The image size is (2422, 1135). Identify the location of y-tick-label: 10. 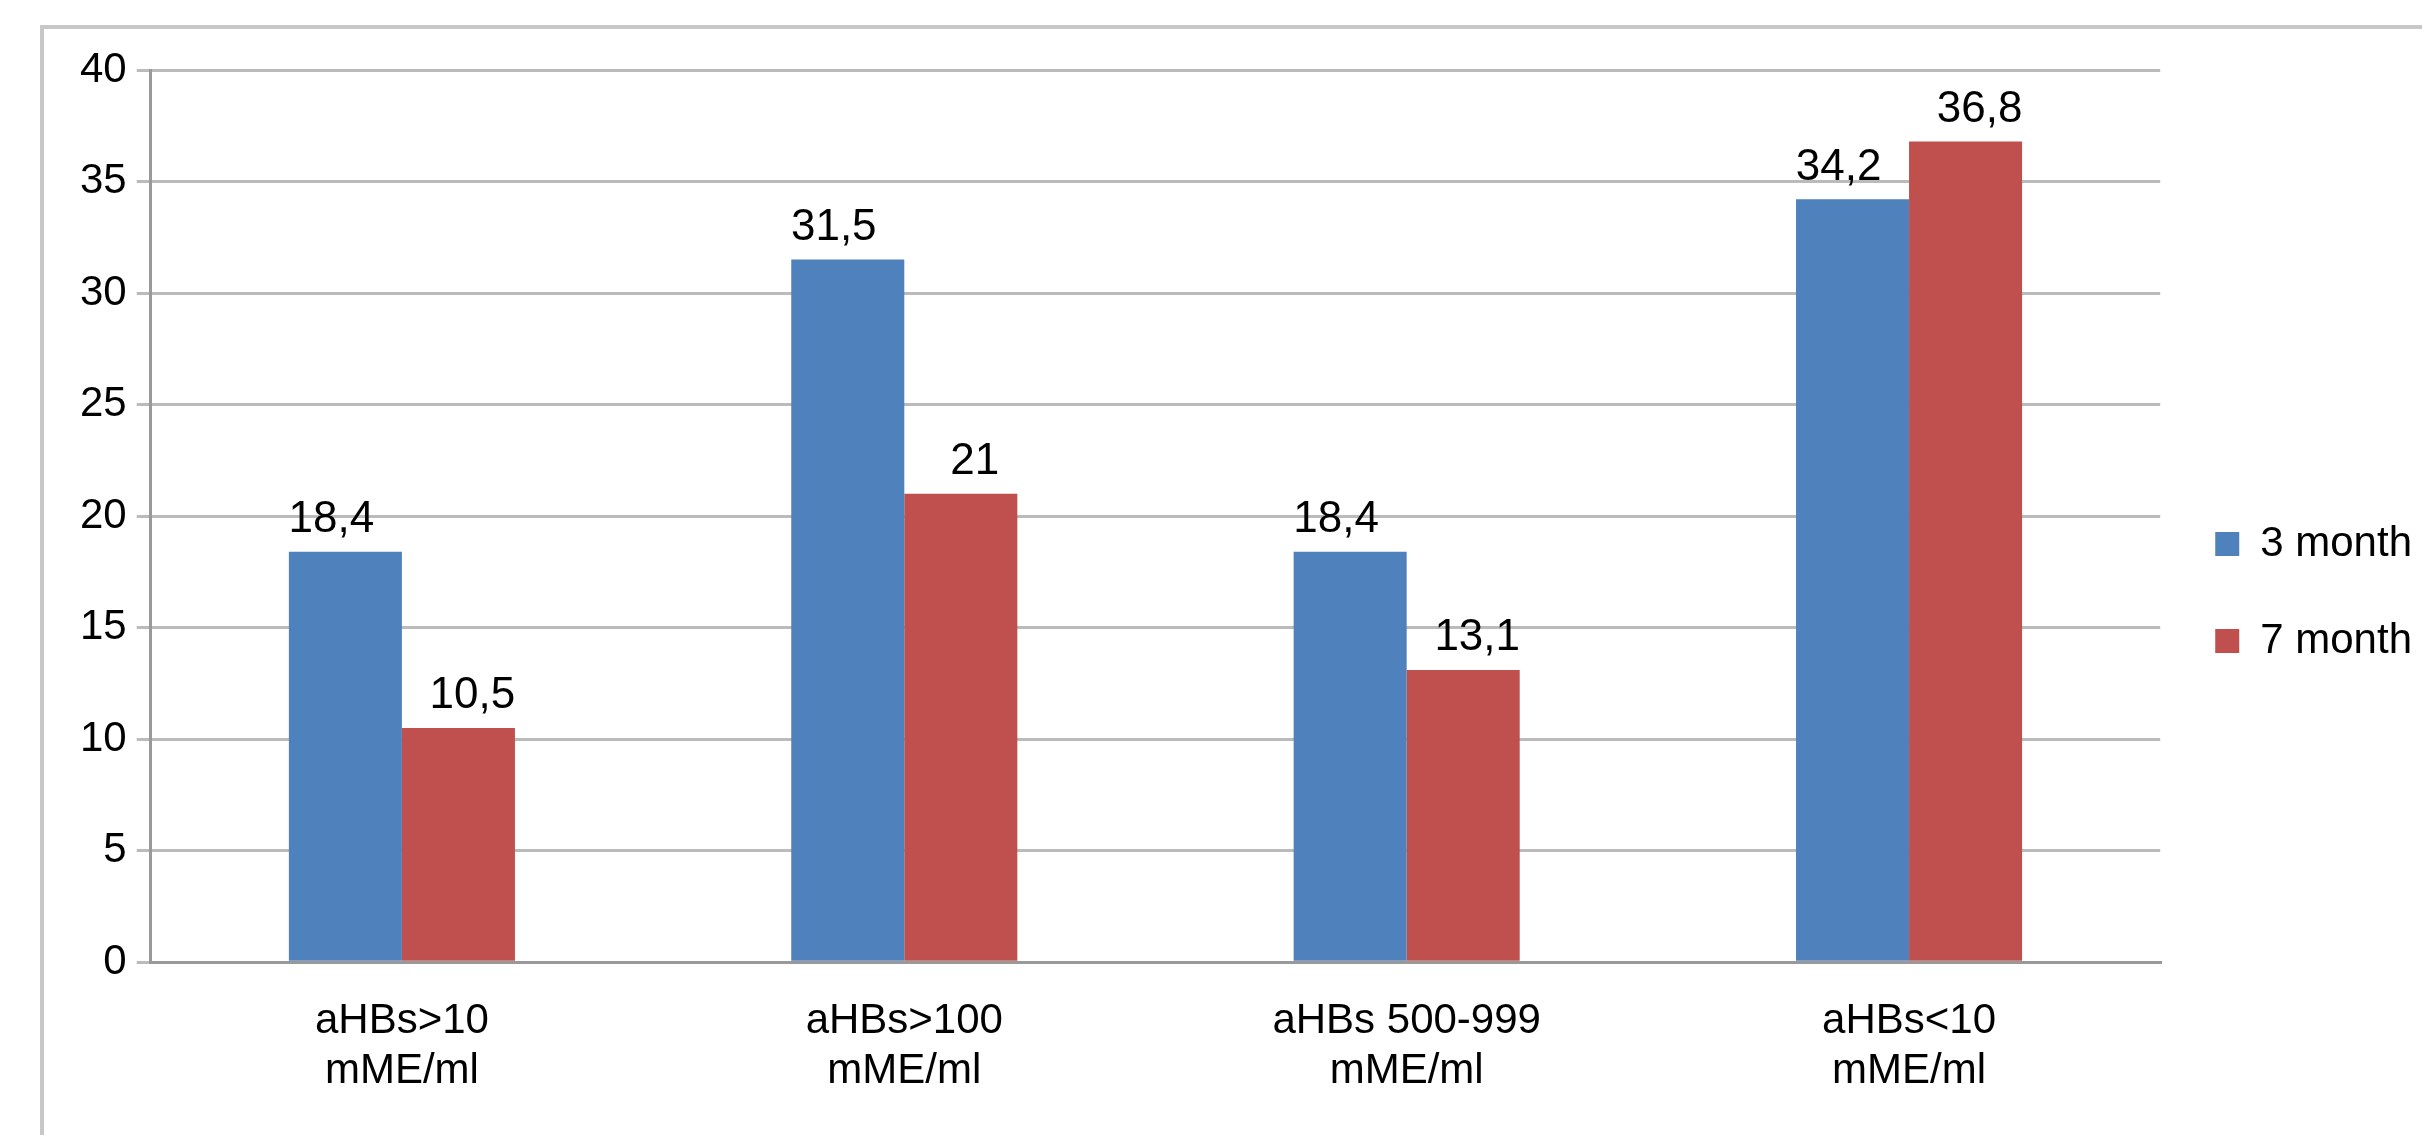
(103, 736).